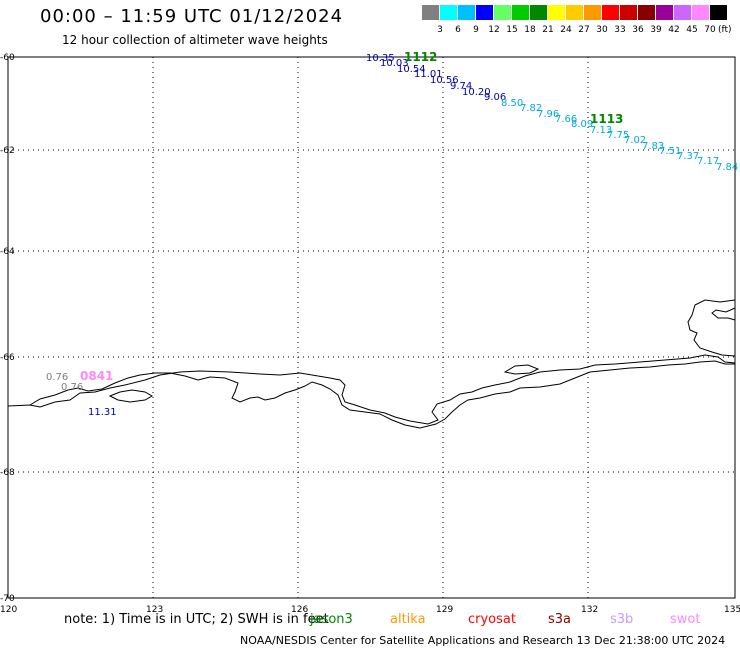 The image size is (740, 650). Describe the element at coordinates (192, 16) in the screenshot. I see `map-title: 00:00 – 11:59 UTC 01/12/2024` at that location.